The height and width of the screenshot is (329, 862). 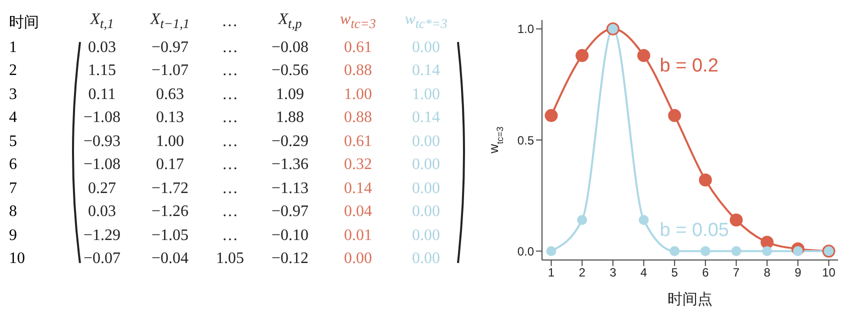 I want to click on data-label: −0.08, so click(x=290, y=48).